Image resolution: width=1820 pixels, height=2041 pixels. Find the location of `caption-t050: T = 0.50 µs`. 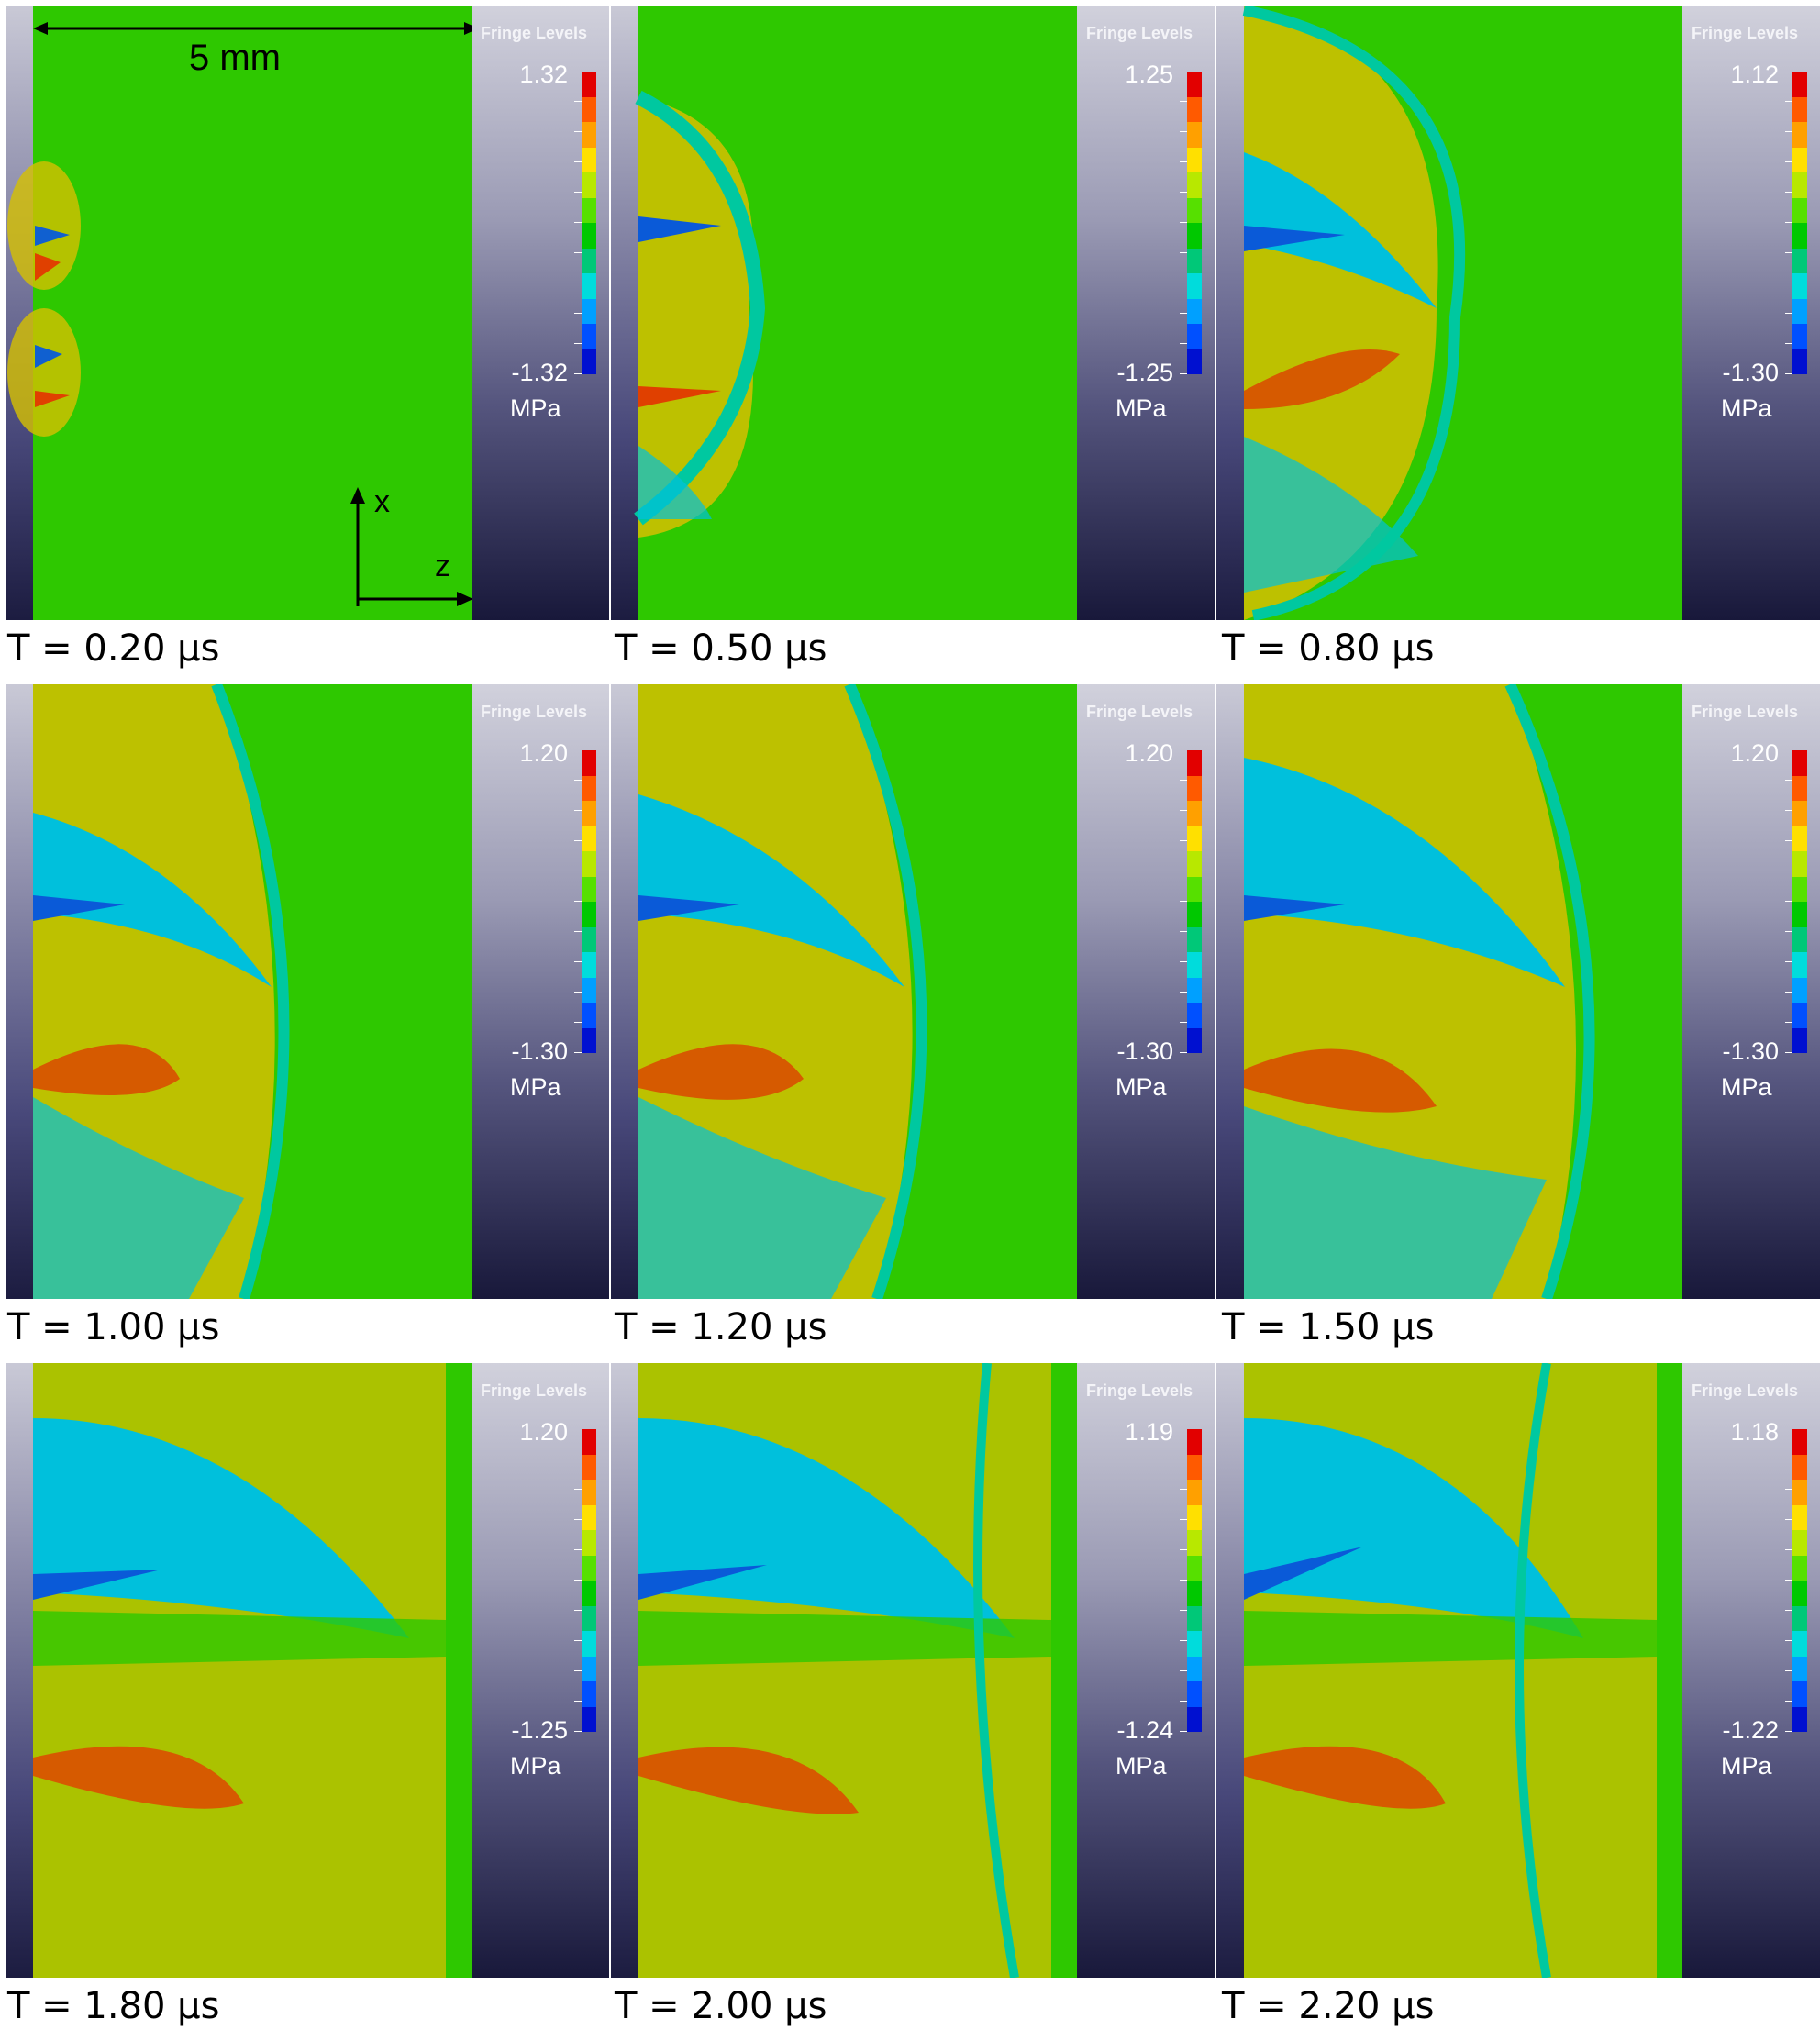

caption-t050: T = 0.50 µs is located at coordinates (721, 648).